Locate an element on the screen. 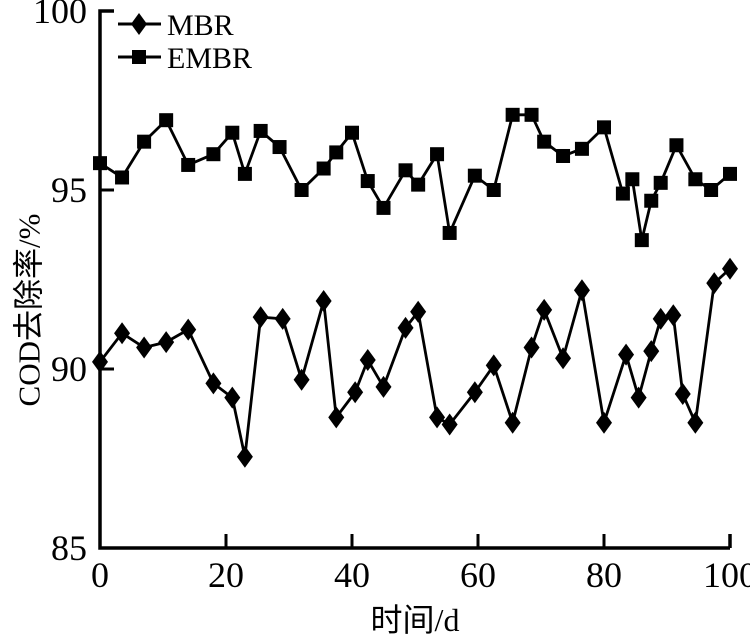 This screenshot has width=750, height=642. y-axis-title: COD去除率/% is located at coordinates (29, 310).